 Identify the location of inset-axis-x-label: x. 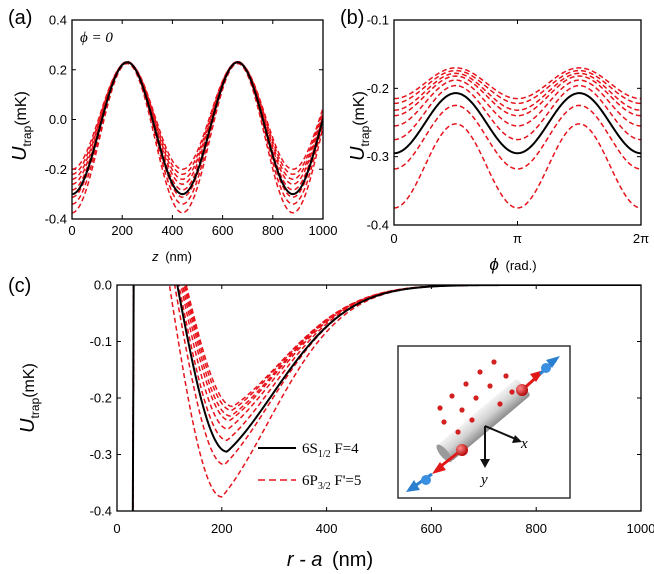
(524, 444).